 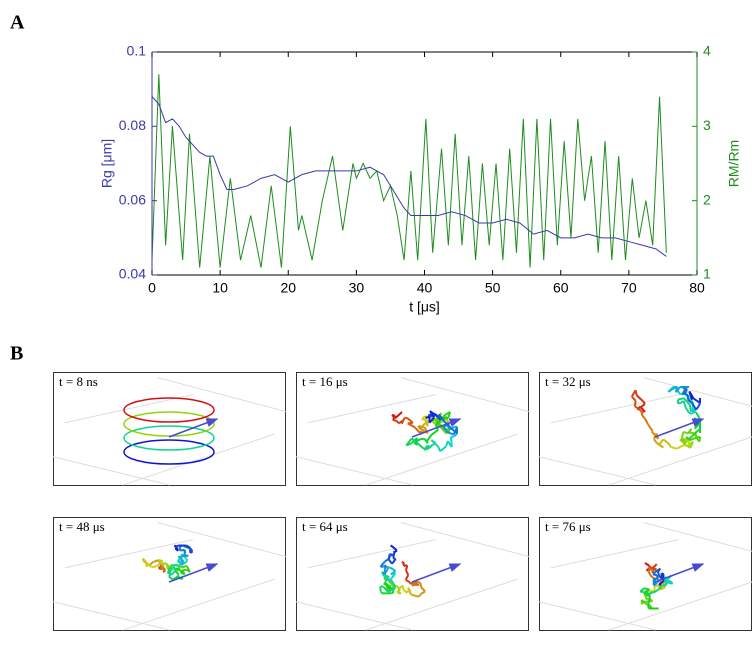 I want to click on y2-tick-label: 3, so click(x=707, y=125).